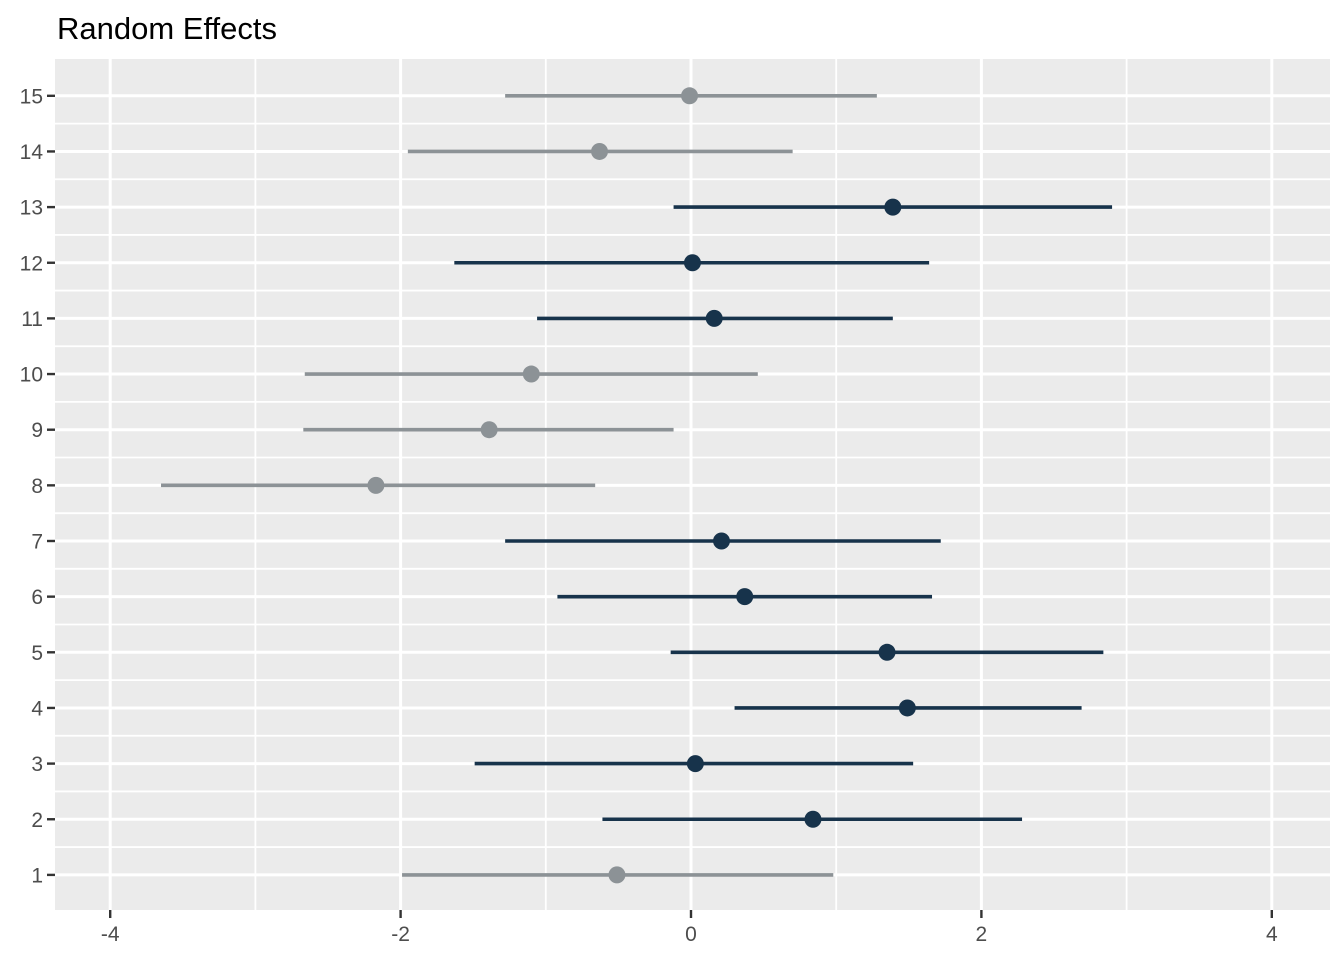  I want to click on y-axis-tick-label: 7, so click(37, 542).